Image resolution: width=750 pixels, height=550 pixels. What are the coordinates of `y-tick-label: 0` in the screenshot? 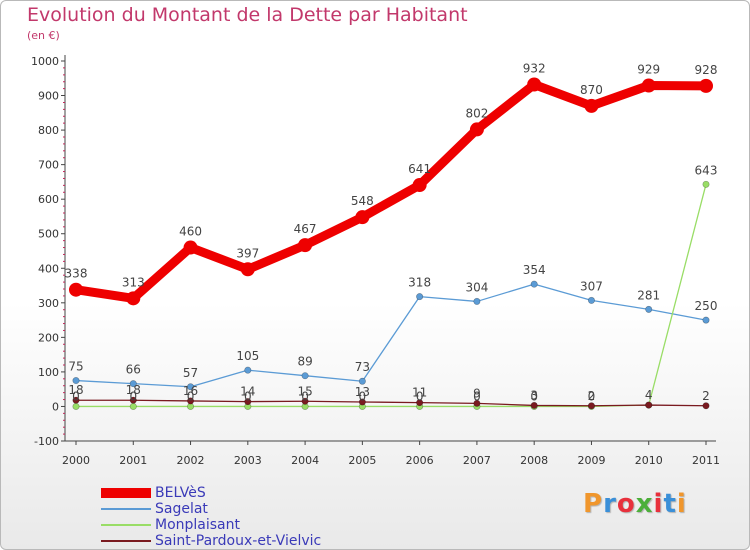 It's located at (55, 406).